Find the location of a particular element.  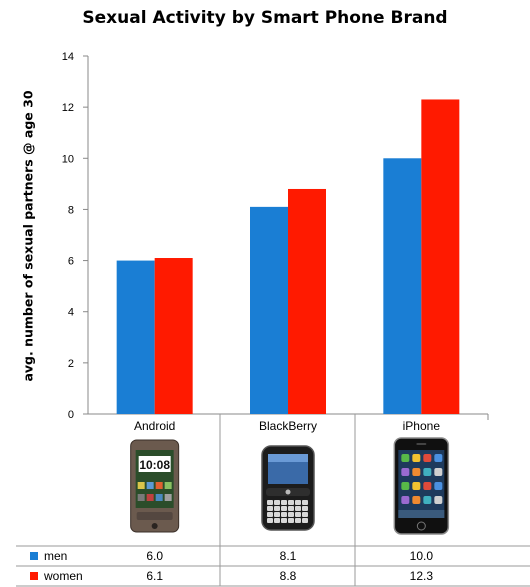

android-phone-icon: 10:08 is located at coordinates (155, 486).